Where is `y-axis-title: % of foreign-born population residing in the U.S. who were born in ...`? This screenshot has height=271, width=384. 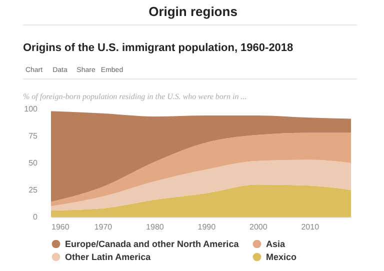 y-axis-title: % of foreign-born population residing in the U.S. who were born in ... is located at coordinates (135, 96).